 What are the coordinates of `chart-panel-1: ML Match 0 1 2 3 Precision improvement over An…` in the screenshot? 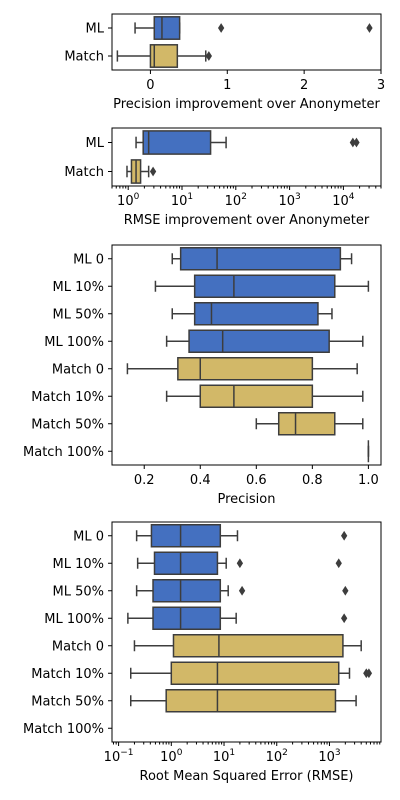 It's located at (224, 62).